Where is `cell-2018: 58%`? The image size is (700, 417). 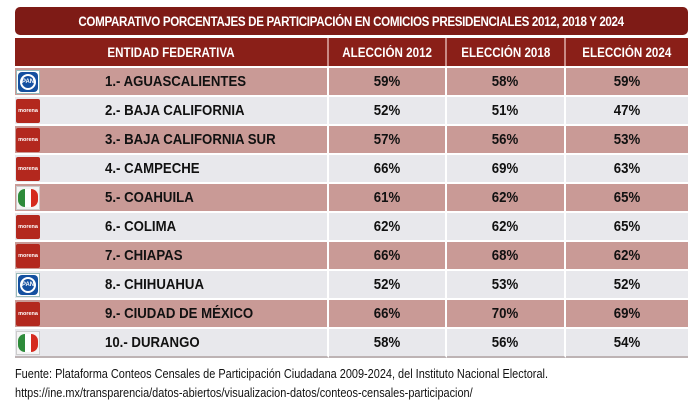
cell-2018: 58% is located at coordinates (506, 82).